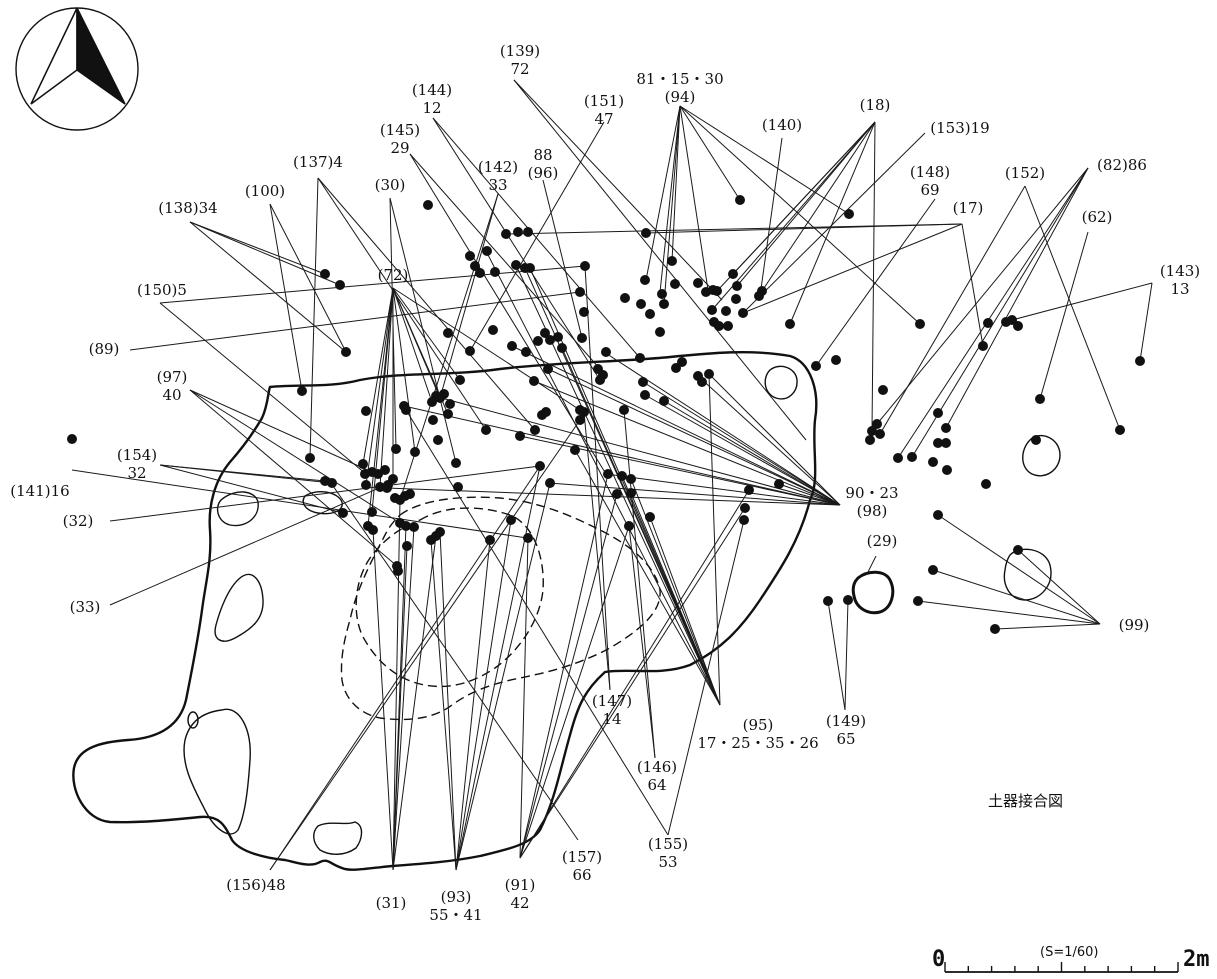 The height and width of the screenshot is (979, 1217). I want to click on label-152: (152), so click(1025, 173).